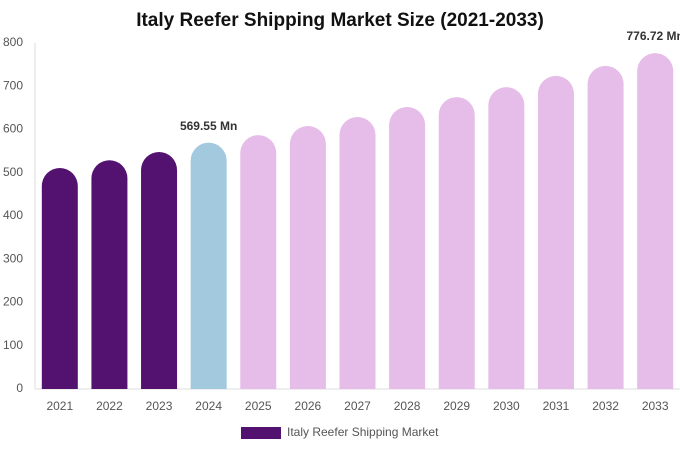 This screenshot has width=680, height=450. Describe the element at coordinates (159, 406) in the screenshot. I see `x-tick-label: 2023` at that location.